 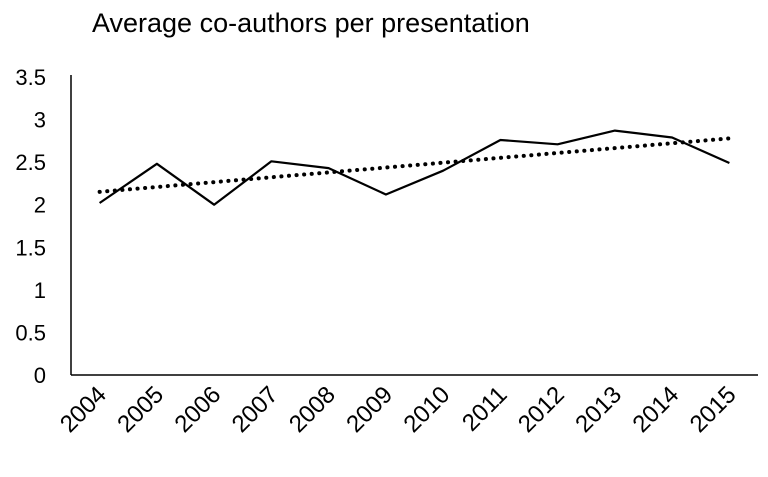 What do you see at coordinates (311, 23) in the screenshot?
I see `chart-title: Average co-authors per presentation` at bounding box center [311, 23].